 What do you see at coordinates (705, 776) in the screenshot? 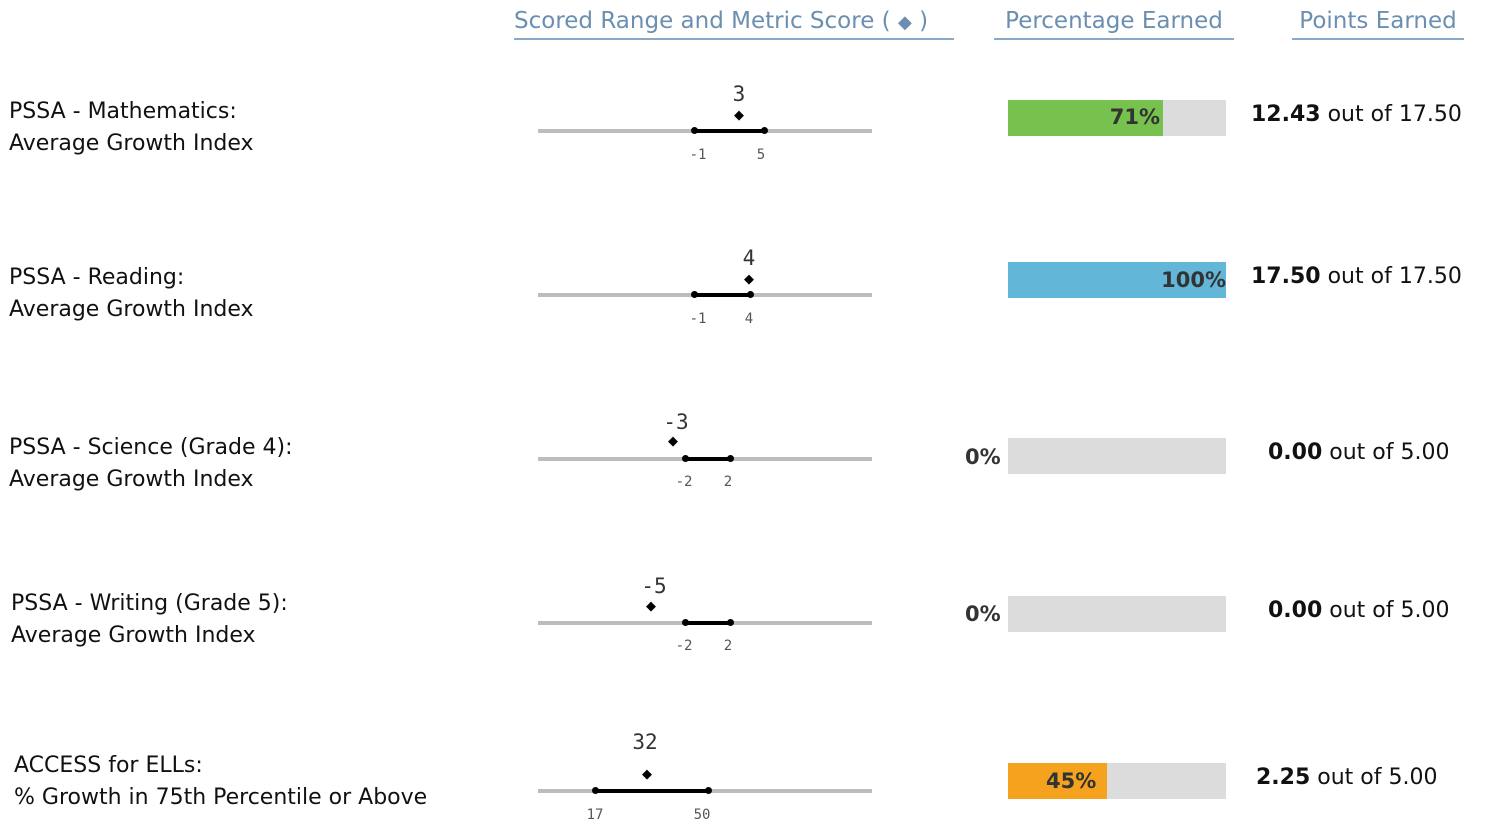
I see `scored-range-scale: 32 ◆ 17 50` at bounding box center [705, 776].